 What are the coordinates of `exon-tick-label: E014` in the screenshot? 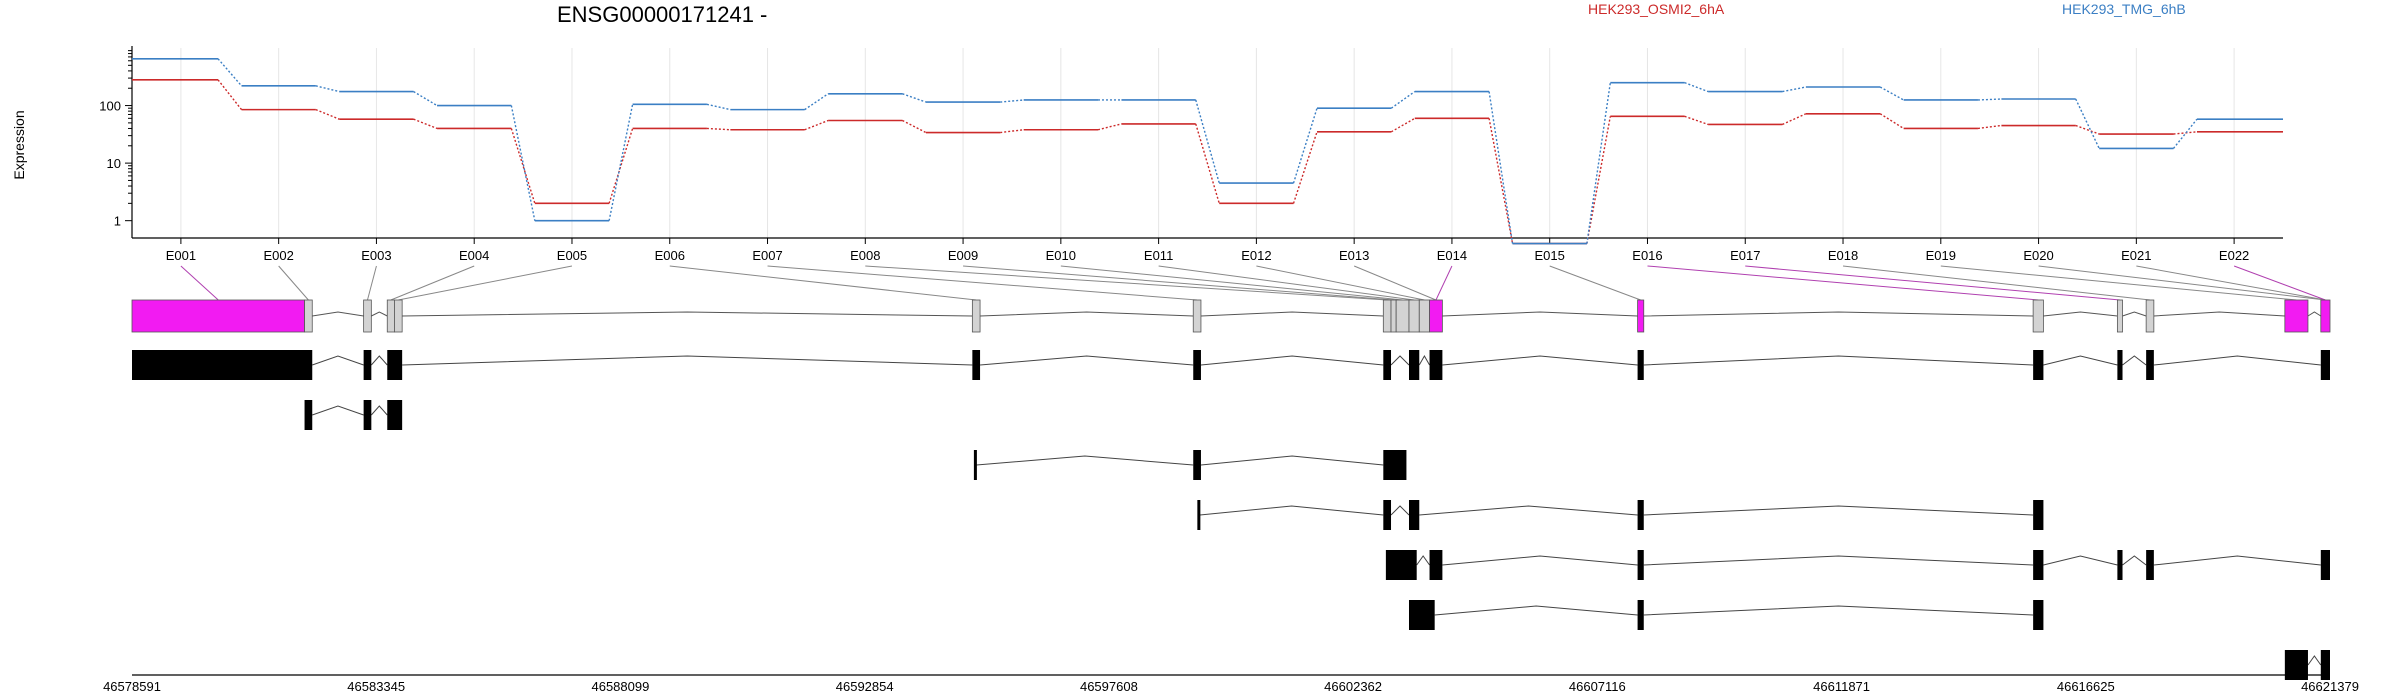 It's located at (1452, 255).